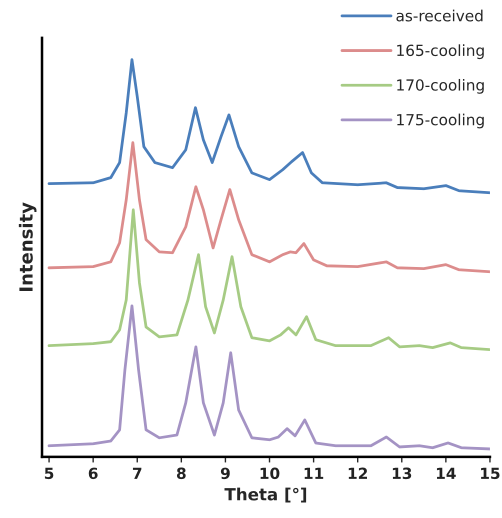 The width and height of the screenshot is (502, 518). Describe the element at coordinates (402, 474) in the screenshot. I see `x-tick-label: 13` at that location.